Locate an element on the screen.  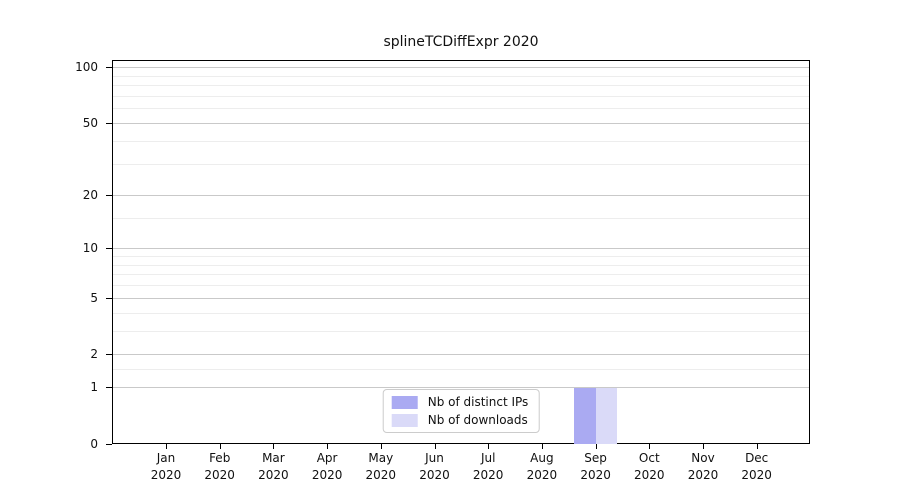
y-tick-label: 20 is located at coordinates (90, 195).